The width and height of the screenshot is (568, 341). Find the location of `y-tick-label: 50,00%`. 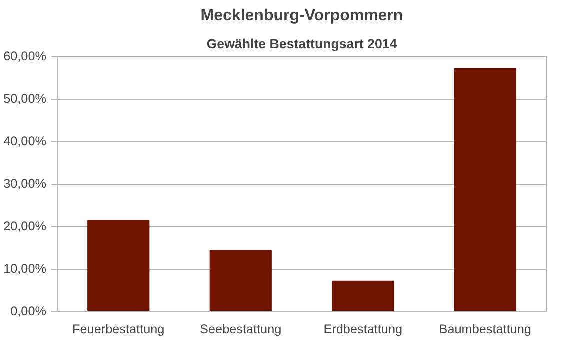

y-tick-label: 50,00% is located at coordinates (25, 99).